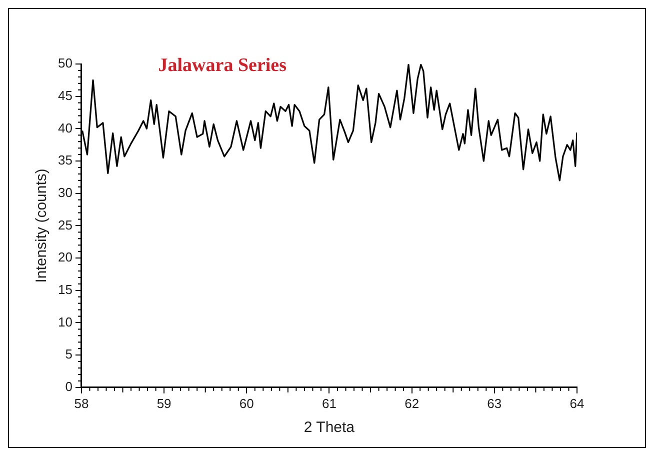 This screenshot has height=456, width=654. I want to click on x-tick-label: 58, so click(81, 403).